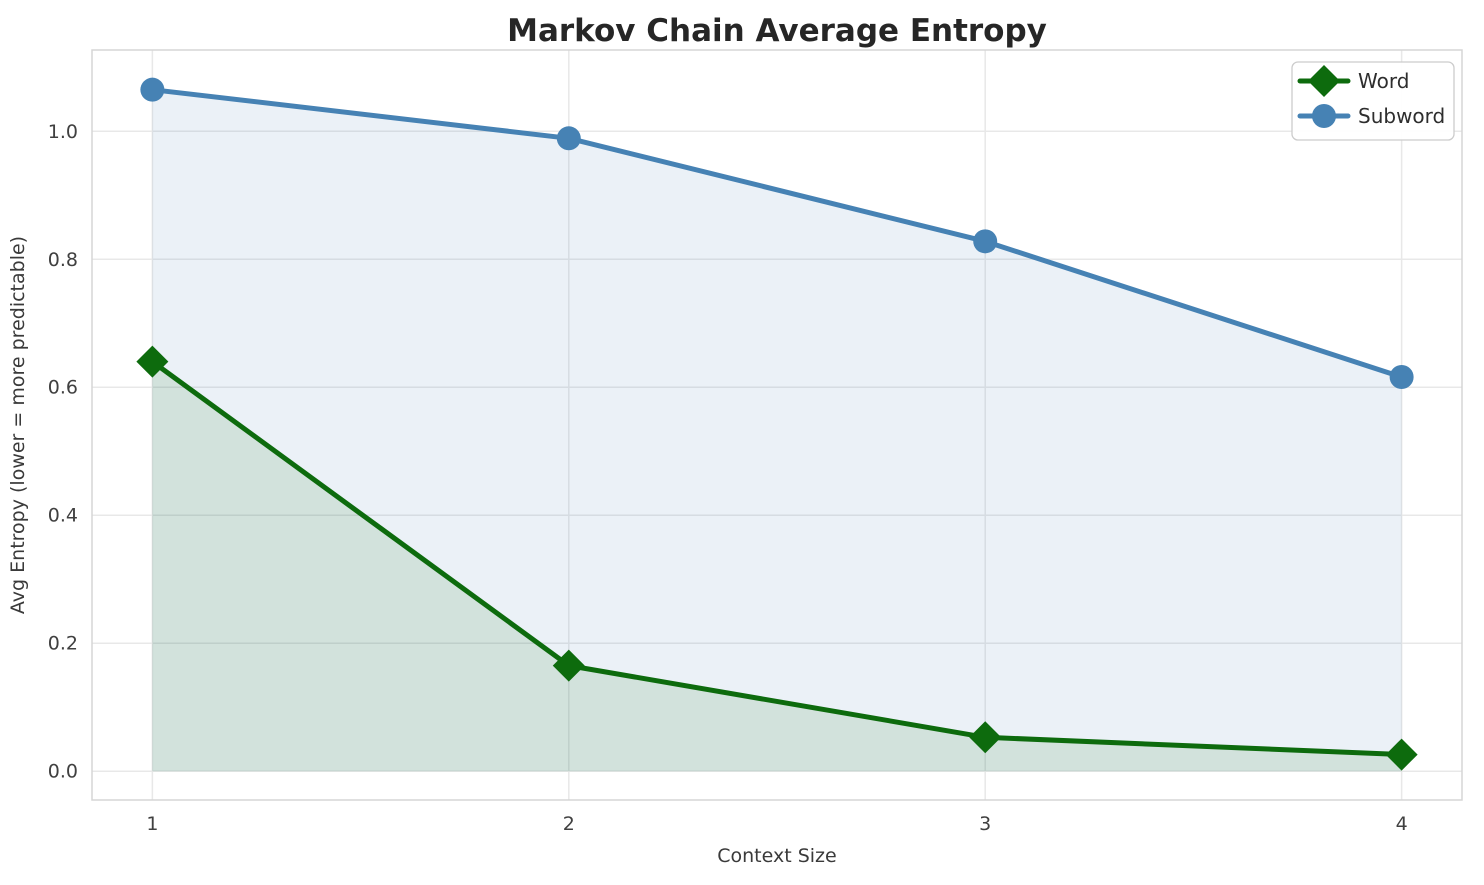 The width and height of the screenshot is (1484, 885). I want to click on x-tick-label: 3, so click(985, 824).